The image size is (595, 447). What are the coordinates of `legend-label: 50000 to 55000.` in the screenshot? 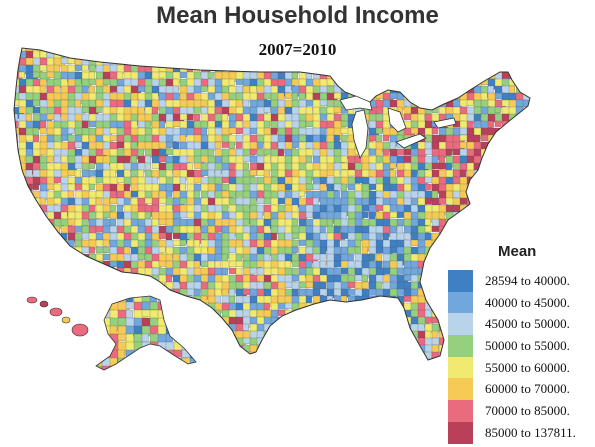 It's located at (527, 345).